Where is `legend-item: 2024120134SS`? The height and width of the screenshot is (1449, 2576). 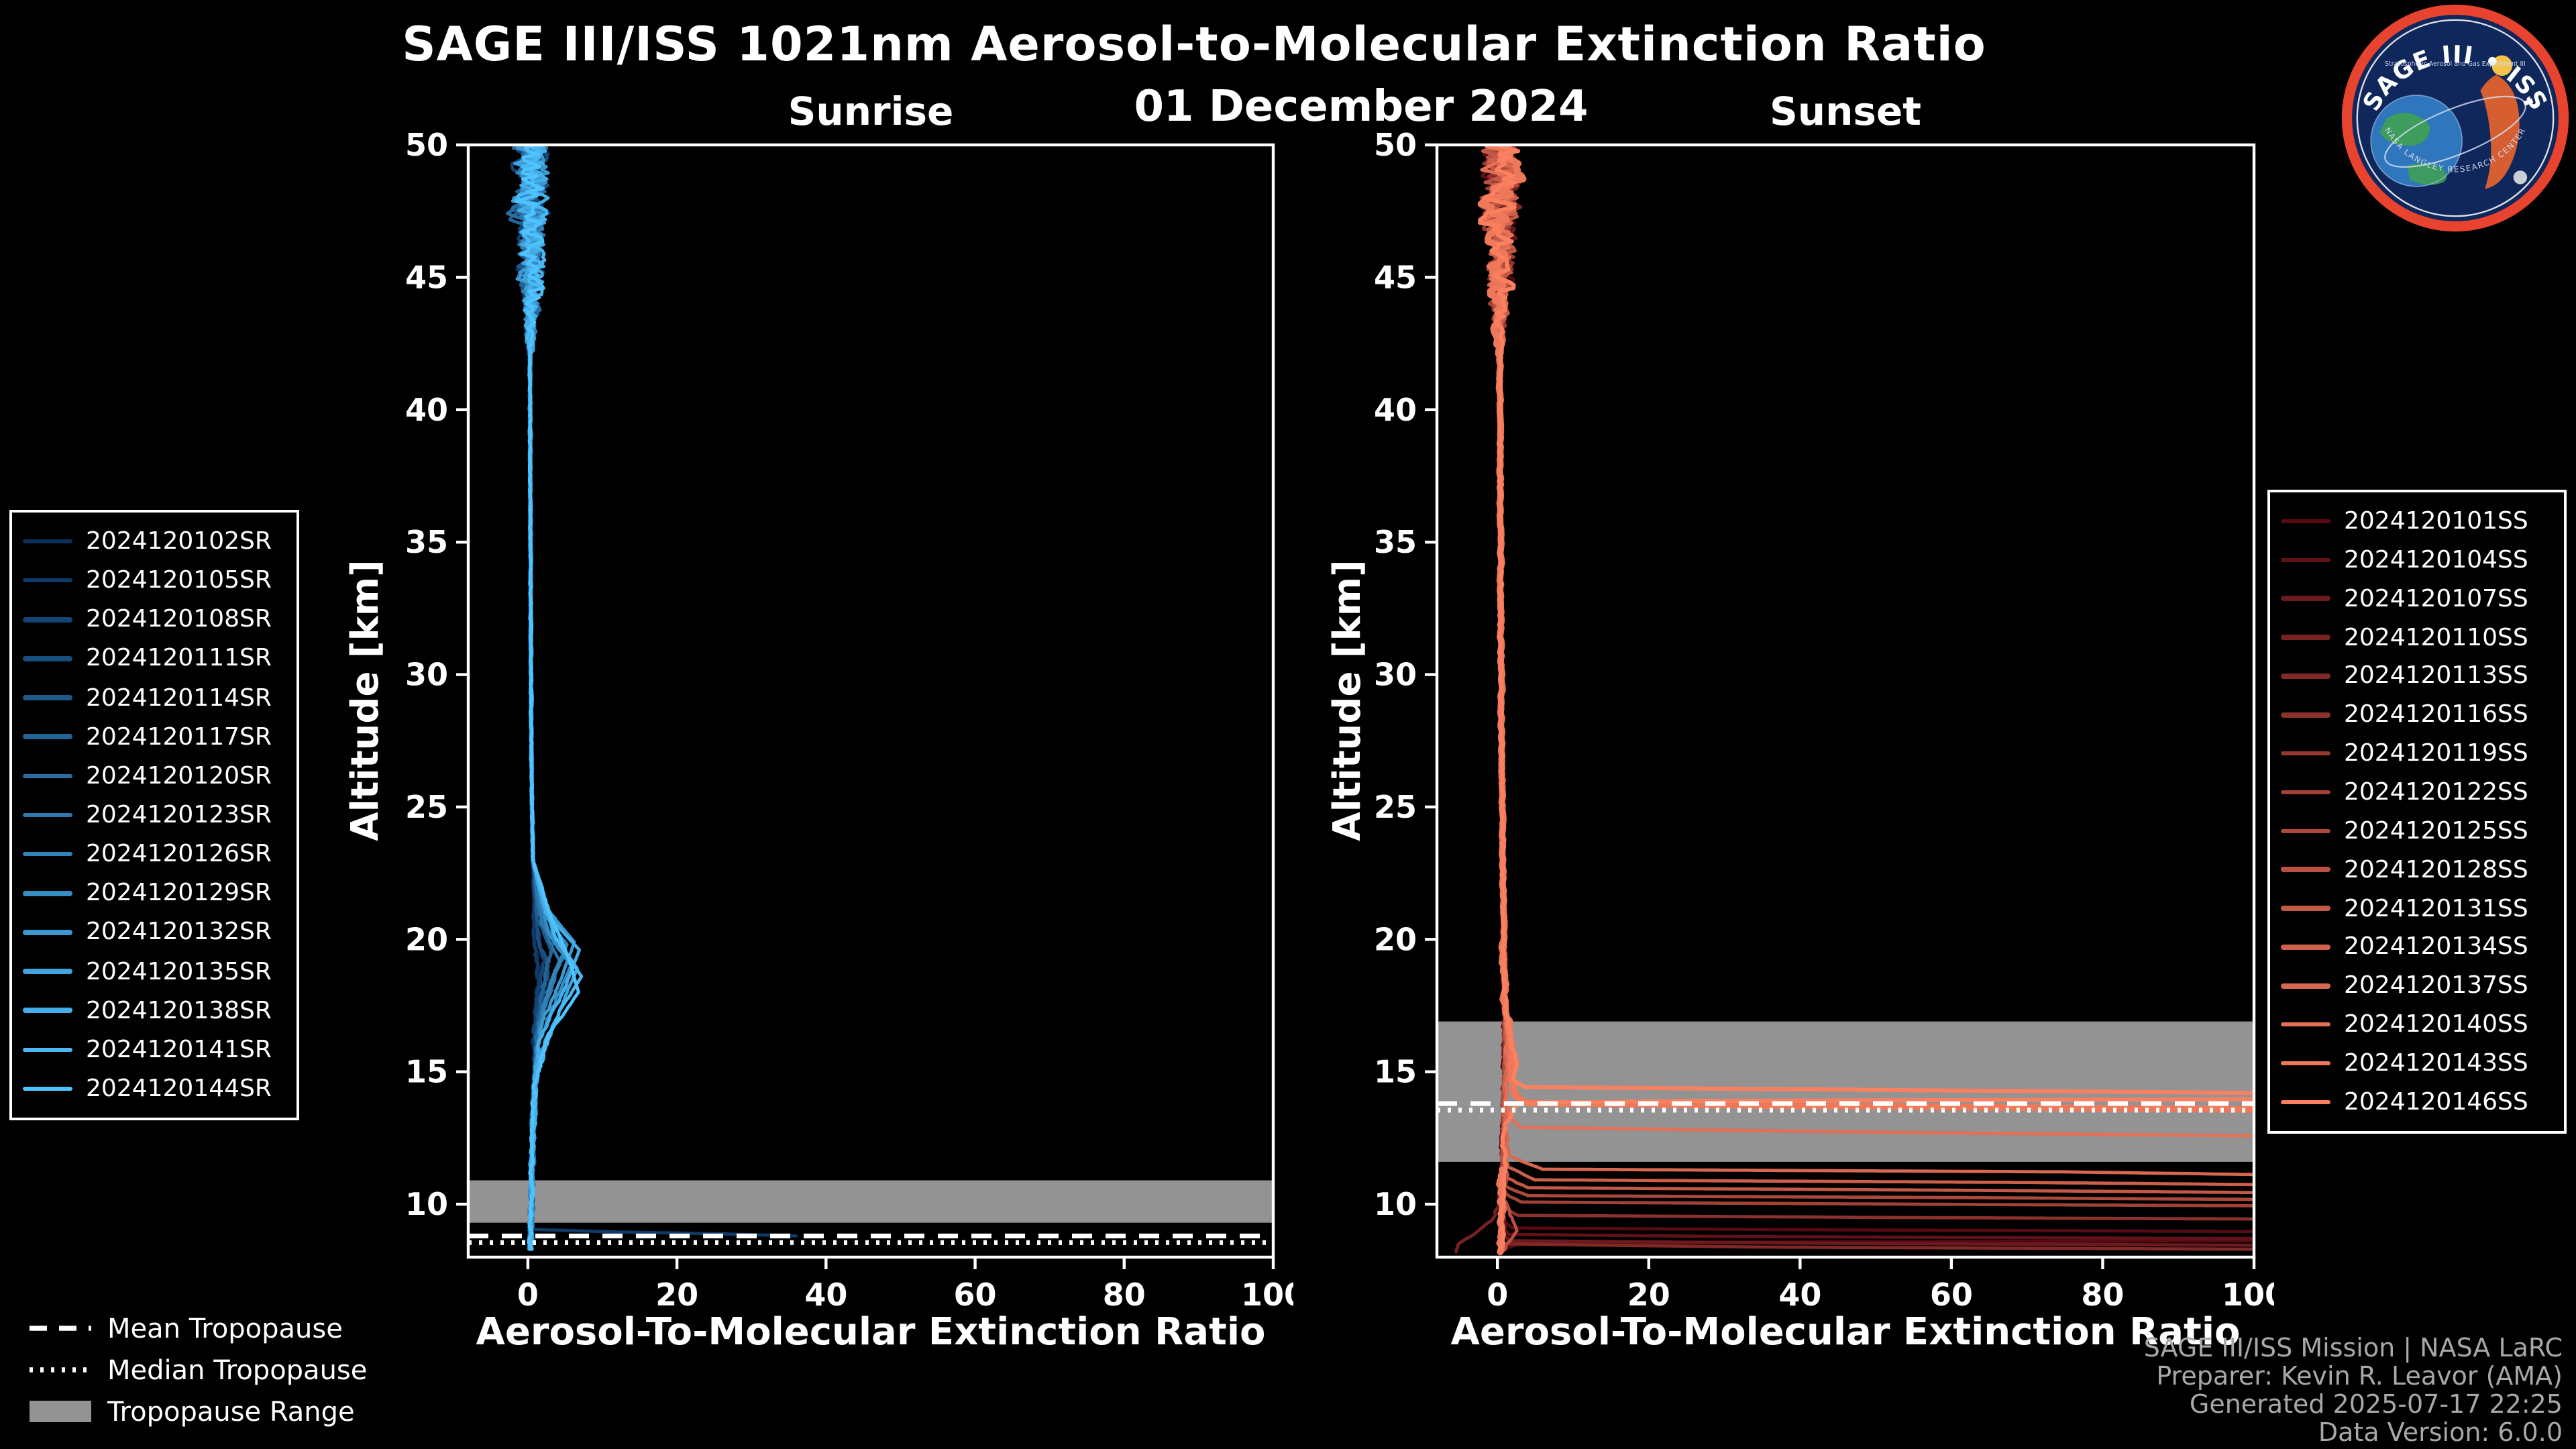 legend-item: 2024120134SS is located at coordinates (2417, 947).